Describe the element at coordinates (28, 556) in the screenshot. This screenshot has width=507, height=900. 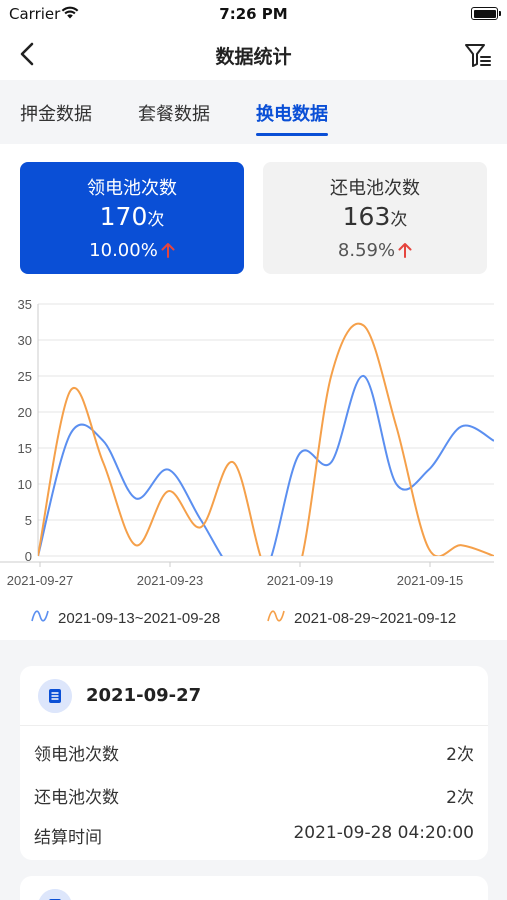
I see `y-tick-label: 0` at that location.